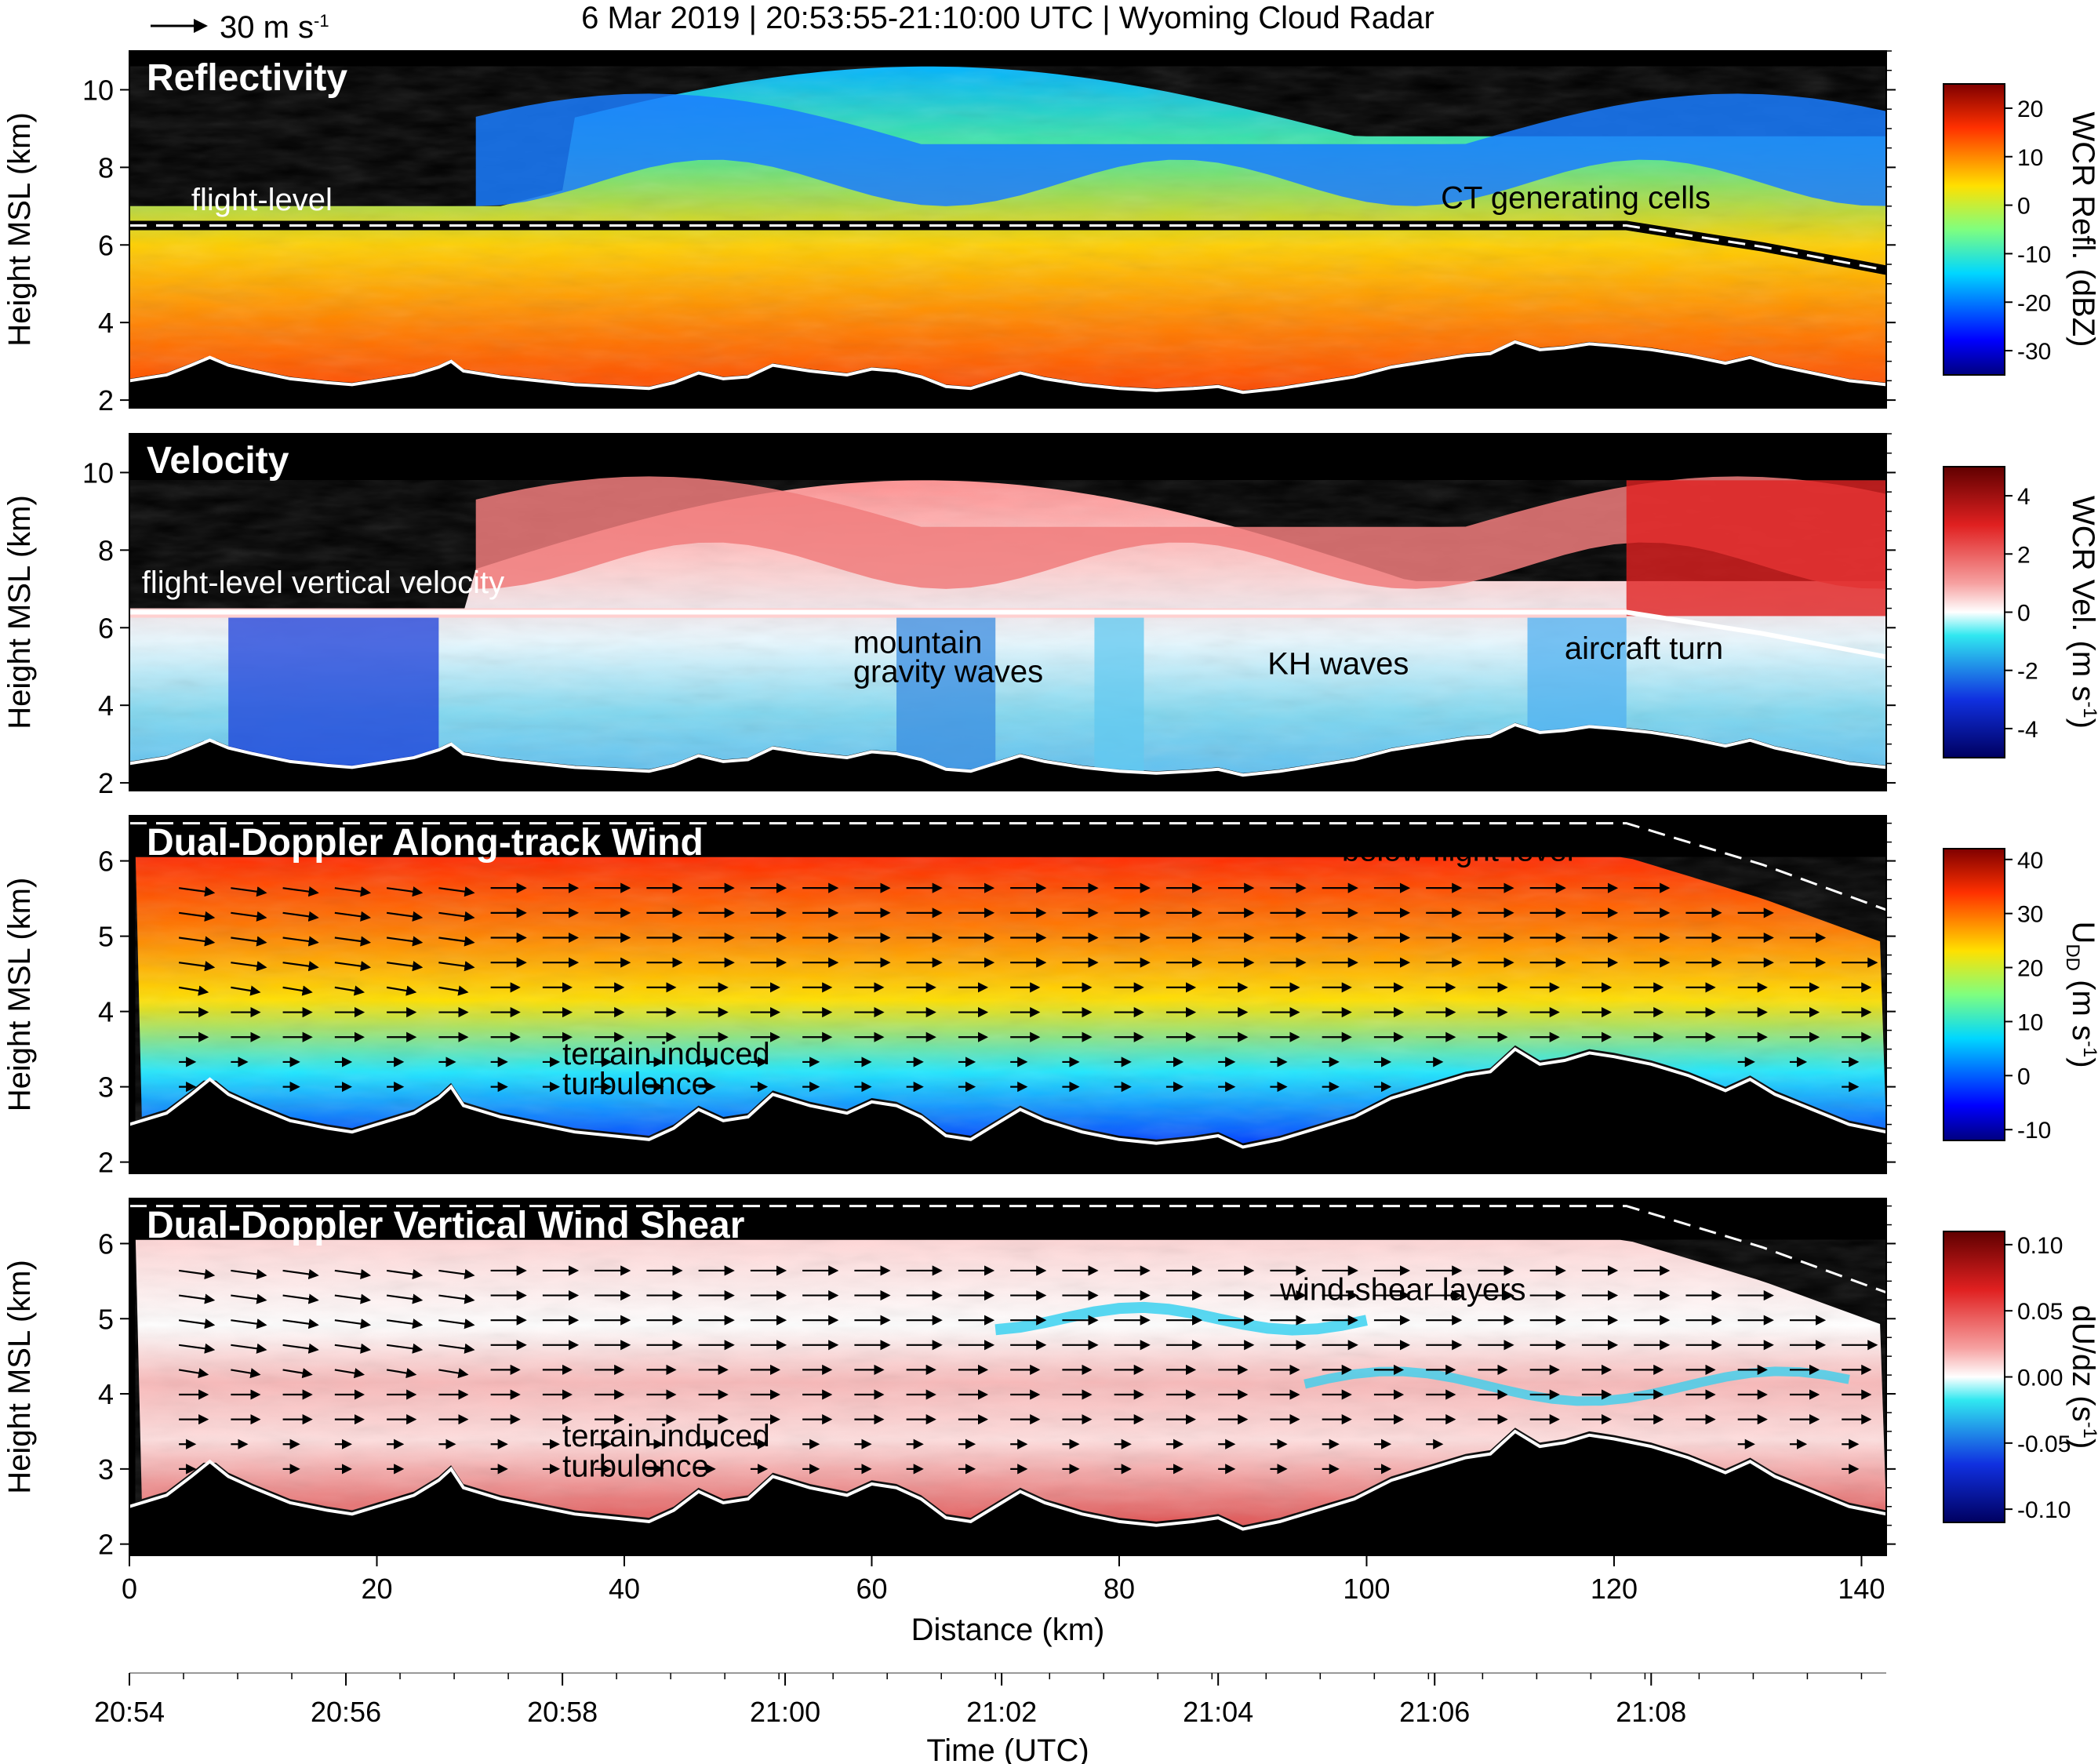 The image size is (2098, 1764). Describe the element at coordinates (129, 1712) in the screenshot. I see `time-tick-label: 20:54` at that location.